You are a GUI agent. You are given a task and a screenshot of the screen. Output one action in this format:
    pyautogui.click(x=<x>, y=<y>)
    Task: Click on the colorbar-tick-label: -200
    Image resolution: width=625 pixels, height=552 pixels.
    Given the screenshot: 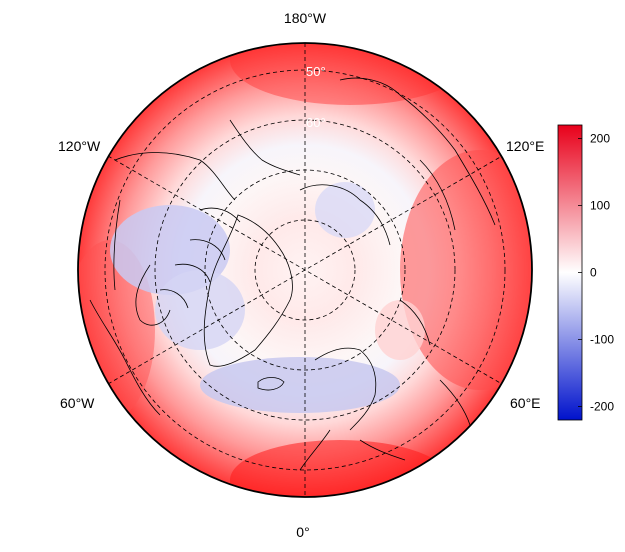 What is the action you would take?
    pyautogui.click(x=602, y=407)
    